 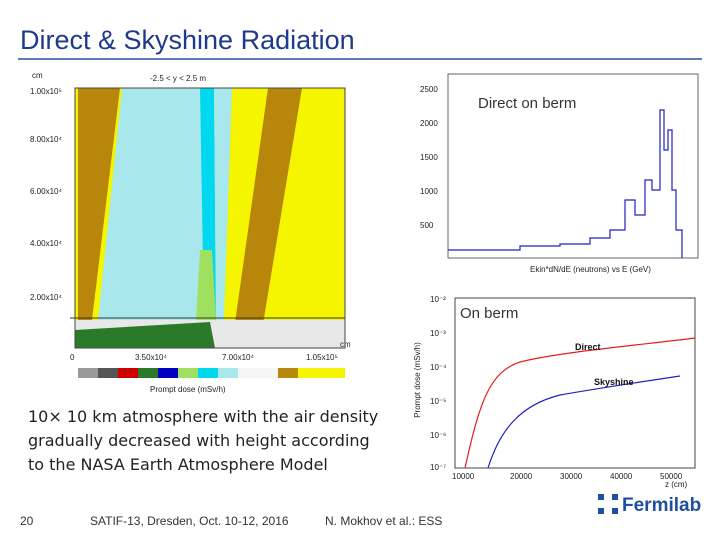 I want to click on dose-x-tick: 40000, so click(x=621, y=476).